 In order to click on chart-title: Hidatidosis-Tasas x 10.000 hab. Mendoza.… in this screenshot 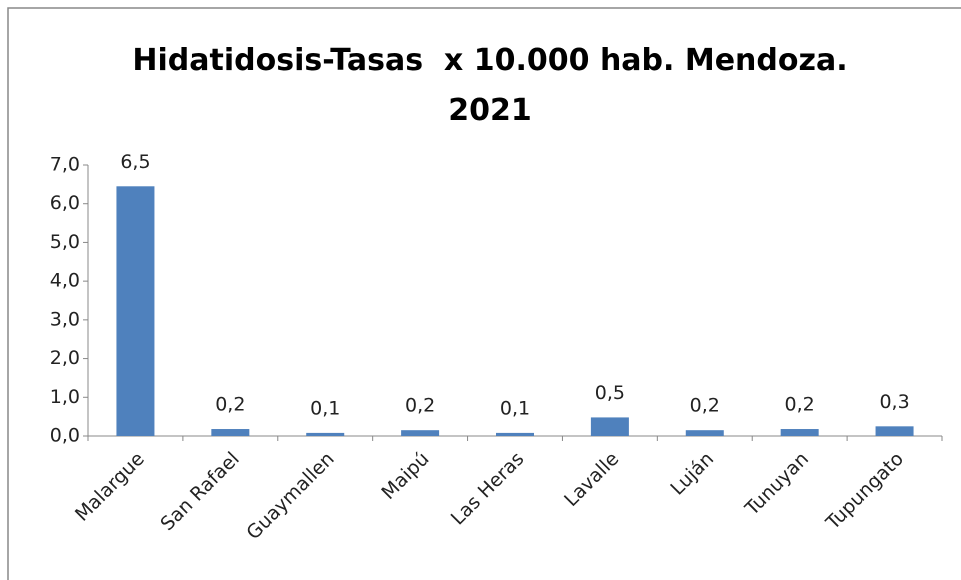, I will do `click(495, 85)`.